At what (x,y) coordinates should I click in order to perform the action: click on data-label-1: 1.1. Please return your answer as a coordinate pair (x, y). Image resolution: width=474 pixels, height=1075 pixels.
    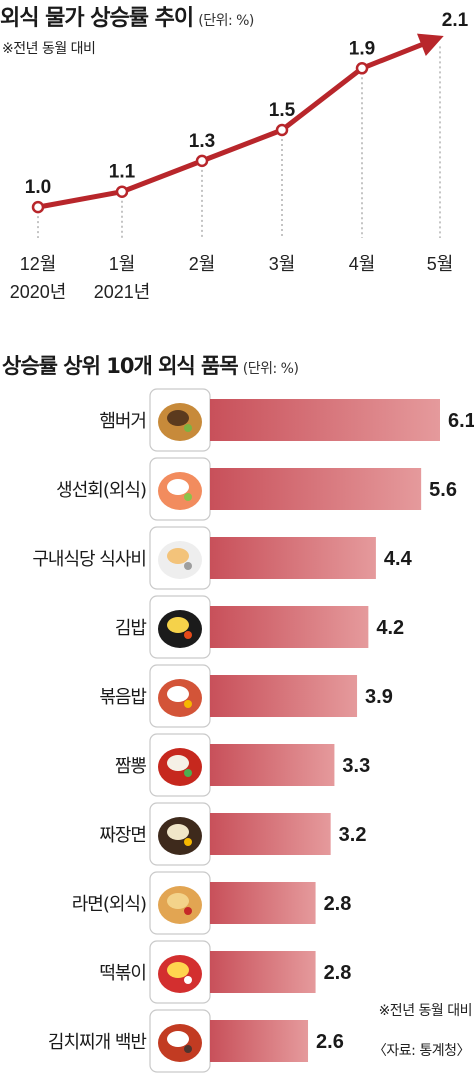
    Looking at the image, I should click on (122, 172).